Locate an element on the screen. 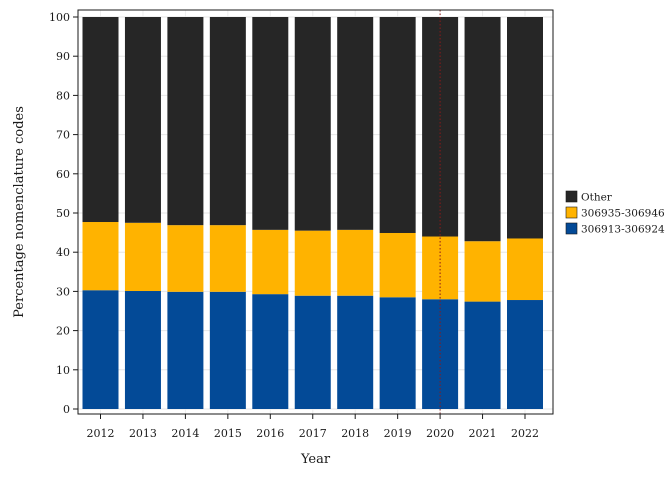 The width and height of the screenshot is (672, 484). y-tick-label: 10 is located at coordinates (63, 370).